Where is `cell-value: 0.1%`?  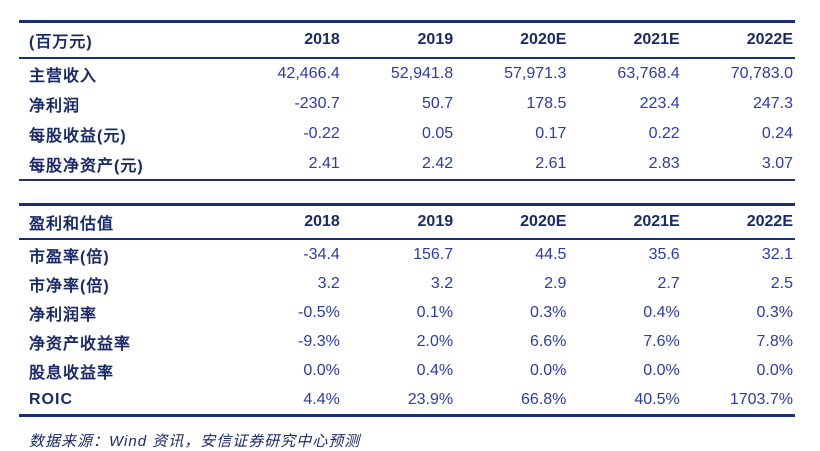 cell-value: 0.1% is located at coordinates (435, 312).